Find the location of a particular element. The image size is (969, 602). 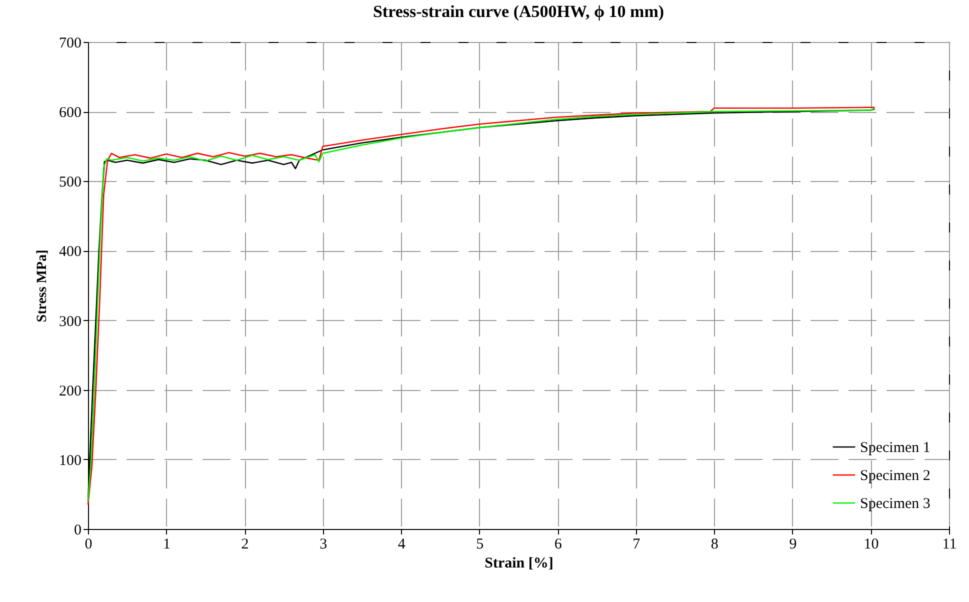

y-tick-label: 700 is located at coordinates (70, 44).